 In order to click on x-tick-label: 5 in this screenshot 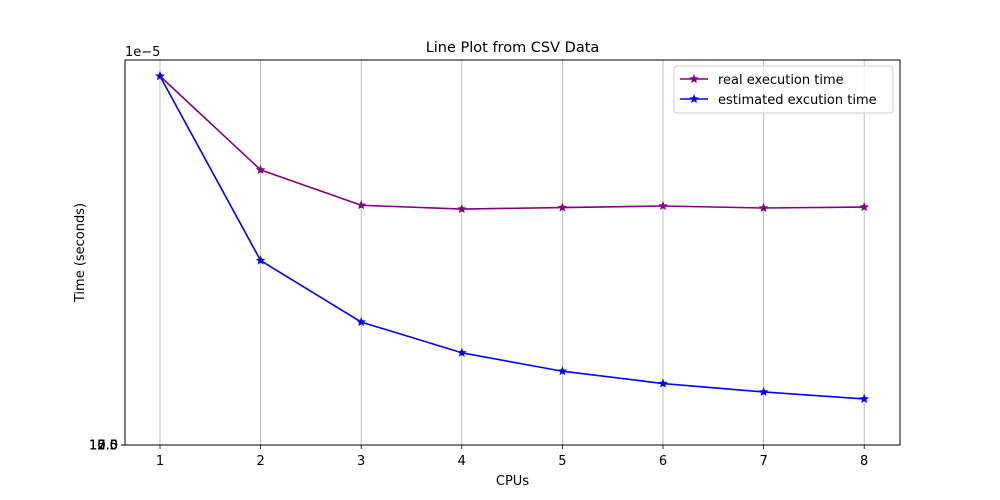, I will do `click(562, 461)`.